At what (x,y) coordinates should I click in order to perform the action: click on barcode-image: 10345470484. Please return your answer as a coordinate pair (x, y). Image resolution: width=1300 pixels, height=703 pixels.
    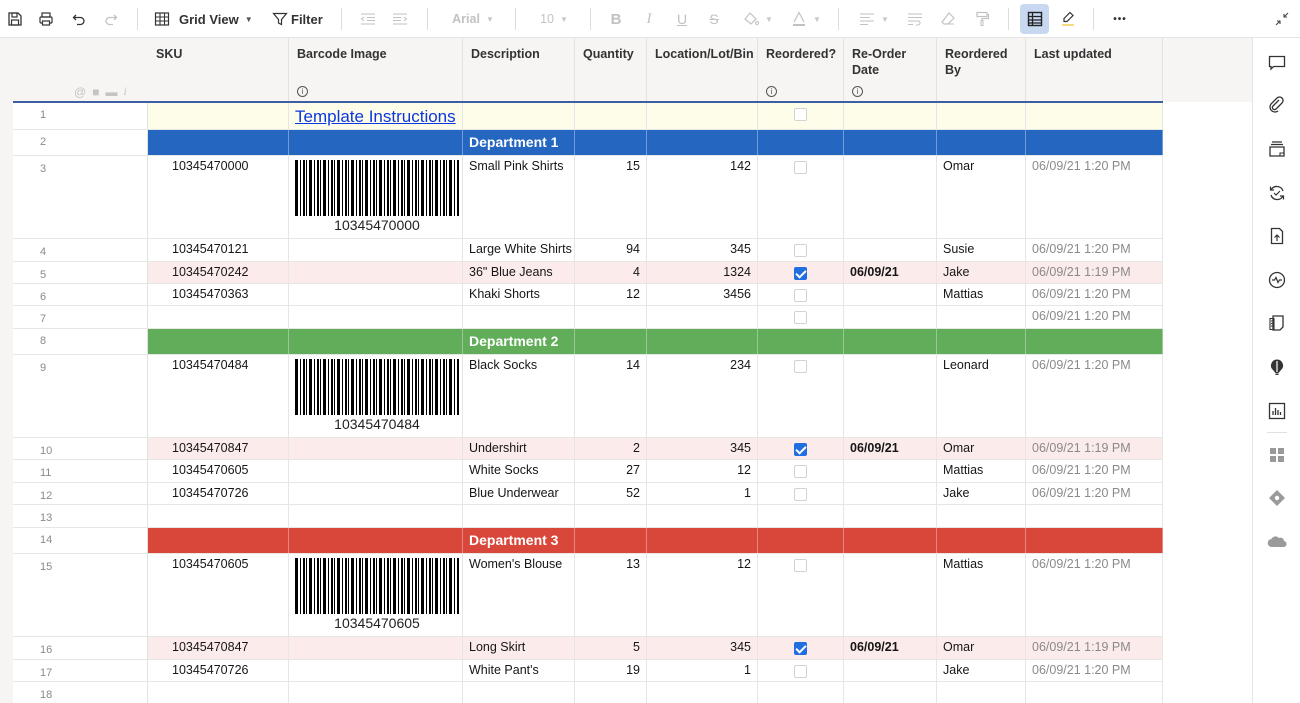
    Looking at the image, I should click on (377, 395).